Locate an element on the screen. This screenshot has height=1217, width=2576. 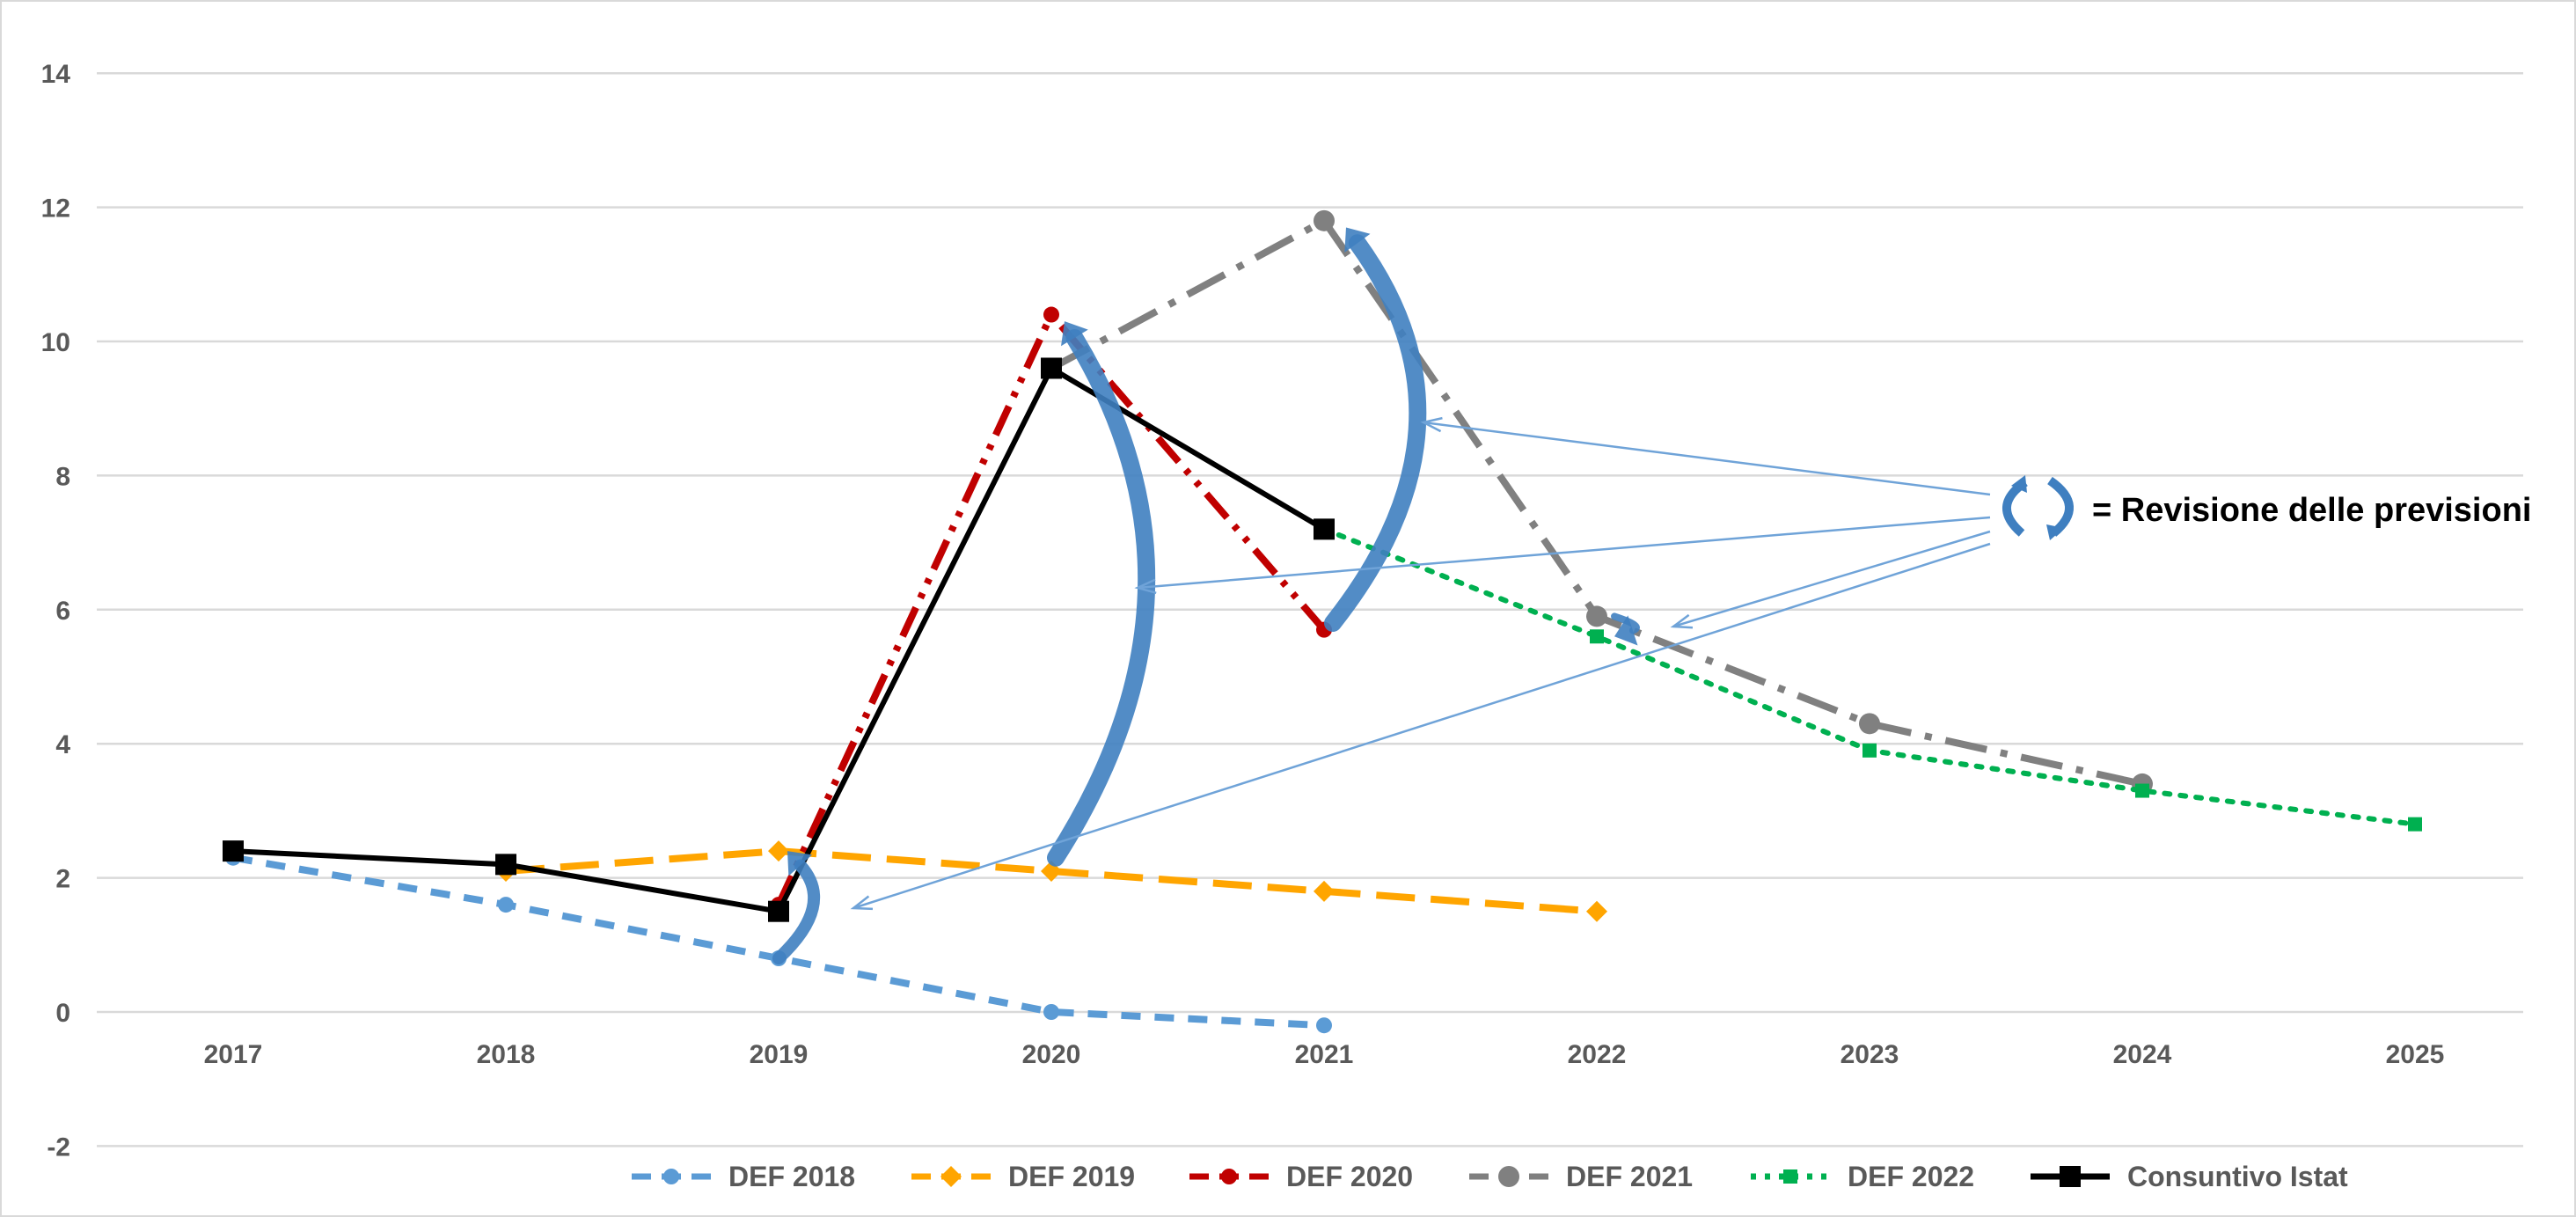
x-tick-label: 2021 is located at coordinates (1324, 1054).